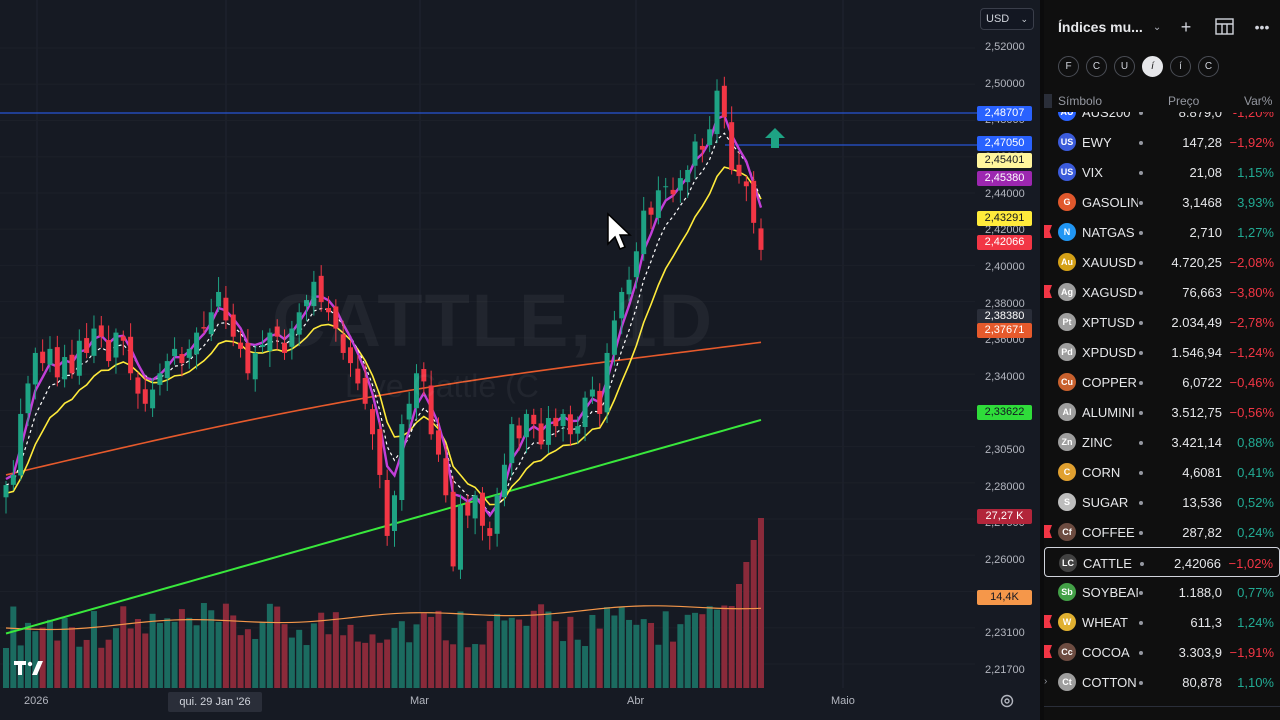 The width and height of the screenshot is (1280, 720). What do you see at coordinates (1162, 382) in the screenshot?
I see `watchlist-row-copper: Cu COPPER 6,0722 −0,46%` at bounding box center [1162, 382].